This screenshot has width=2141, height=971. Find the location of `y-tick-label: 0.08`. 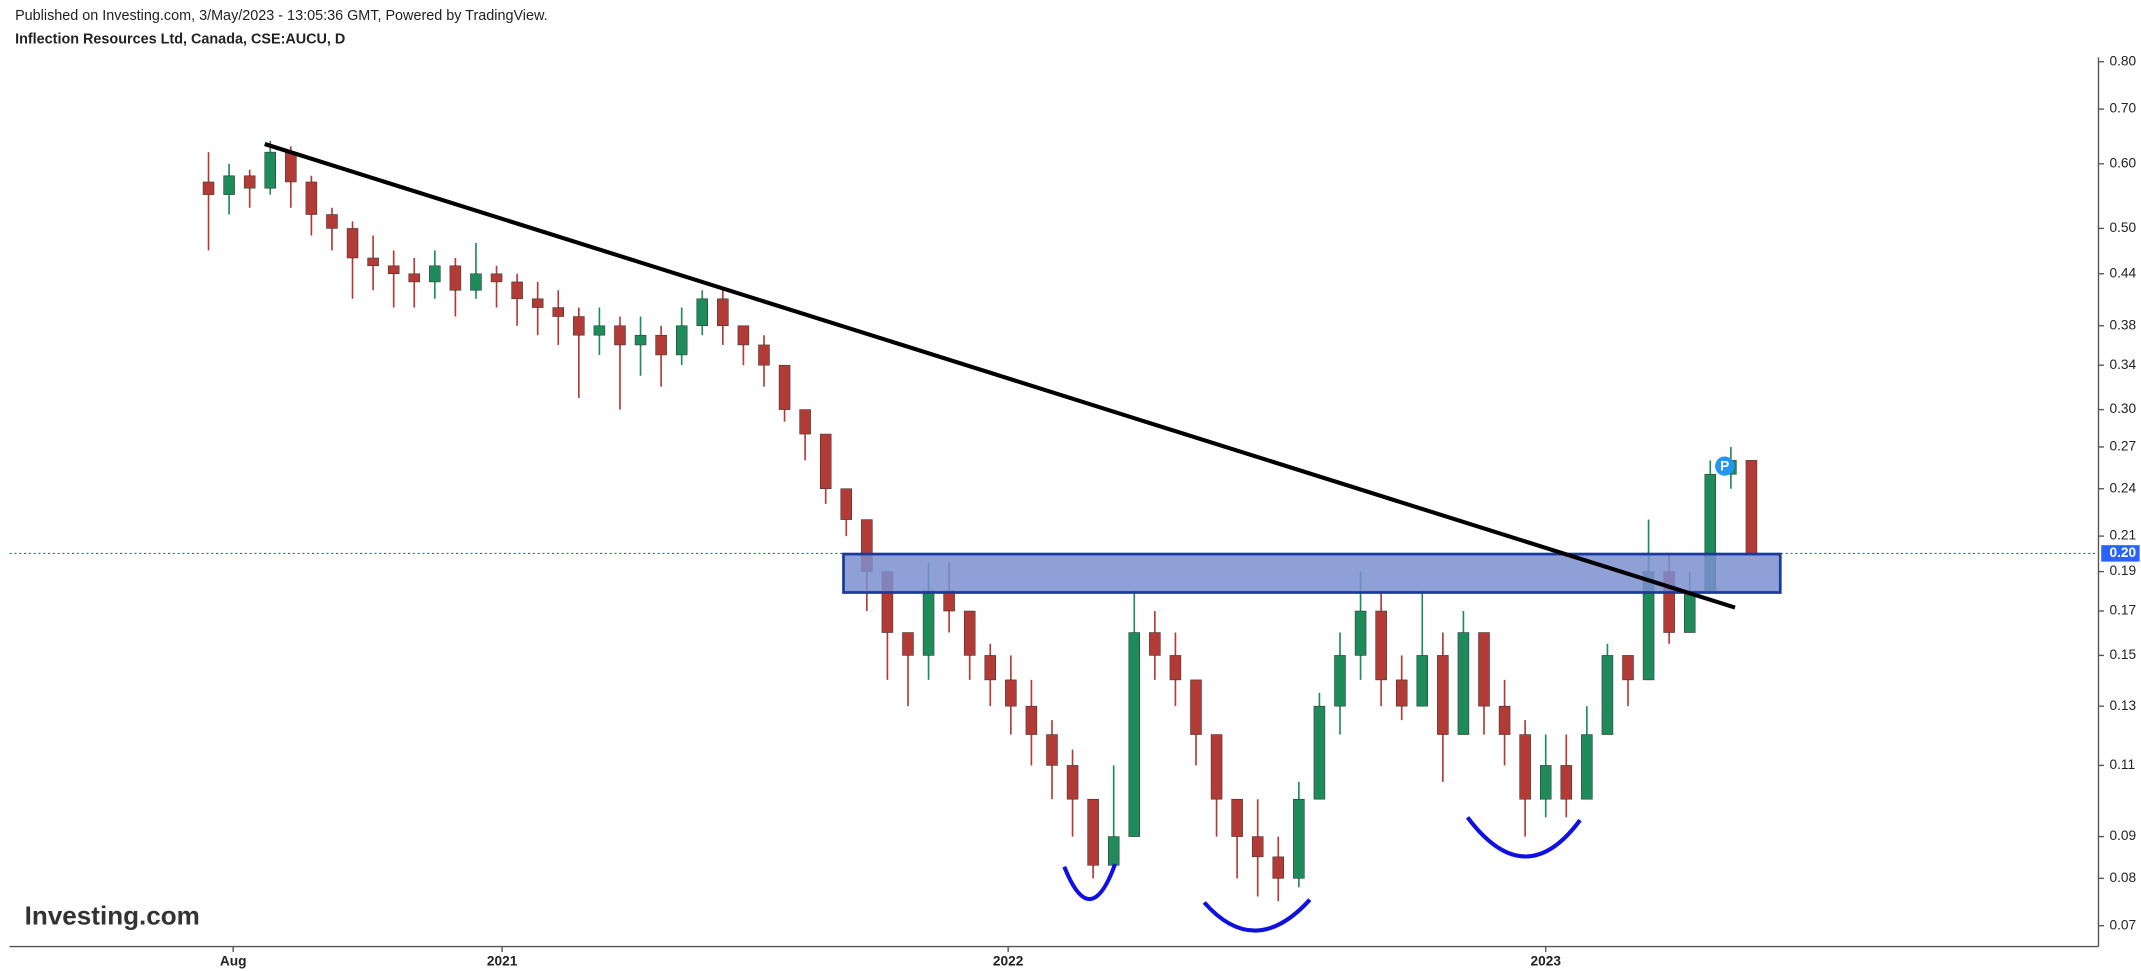

y-tick-label: 0.08 is located at coordinates (2122, 877).